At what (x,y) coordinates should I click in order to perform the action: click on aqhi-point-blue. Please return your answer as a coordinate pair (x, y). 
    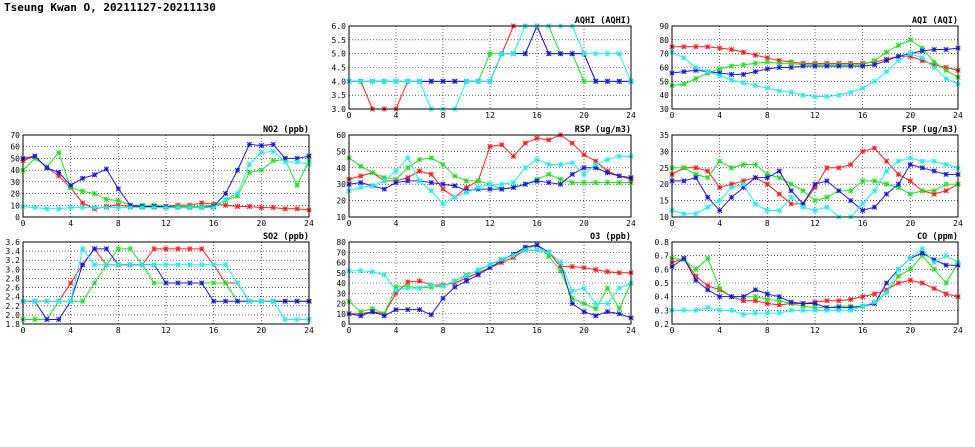
    Looking at the image, I should click on (455, 81).